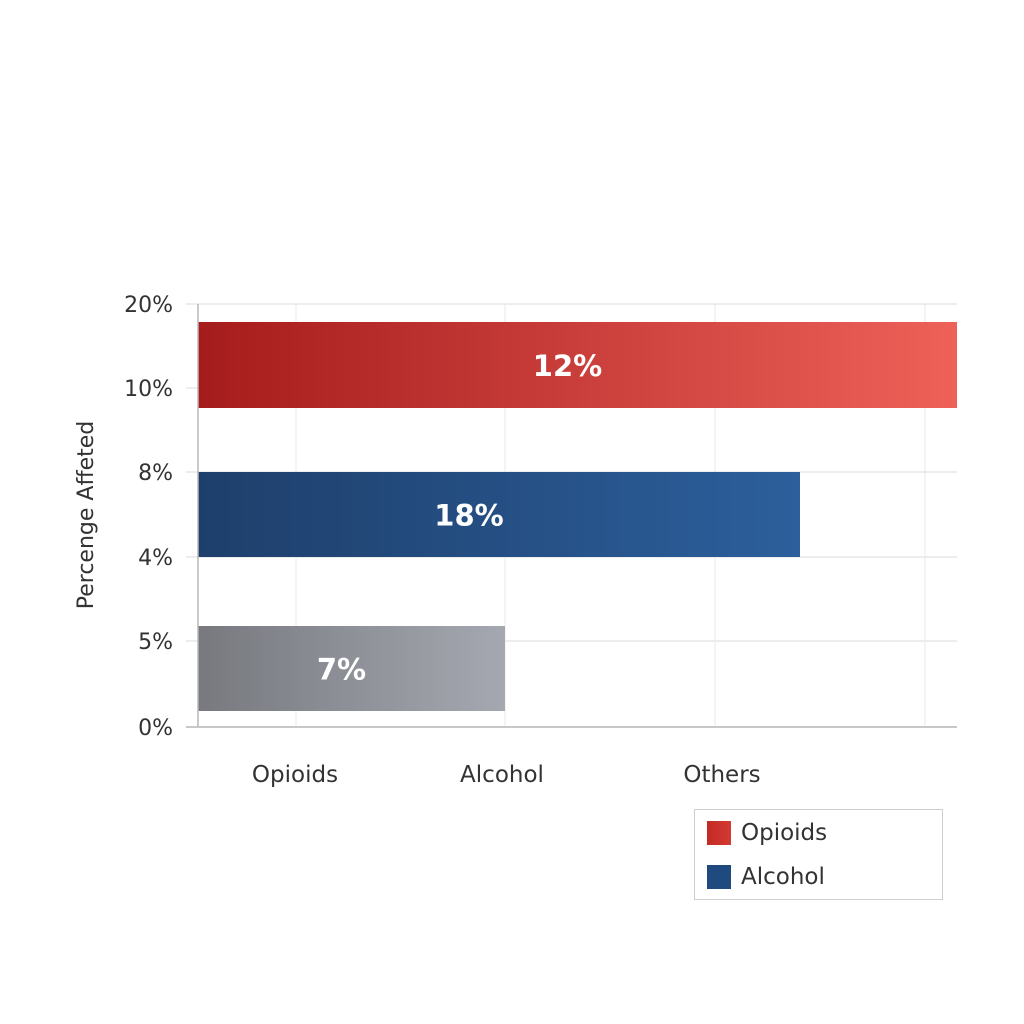 Image resolution: width=1024 pixels, height=1024 pixels. I want to click on y-tick-label: 4%, so click(155, 558).